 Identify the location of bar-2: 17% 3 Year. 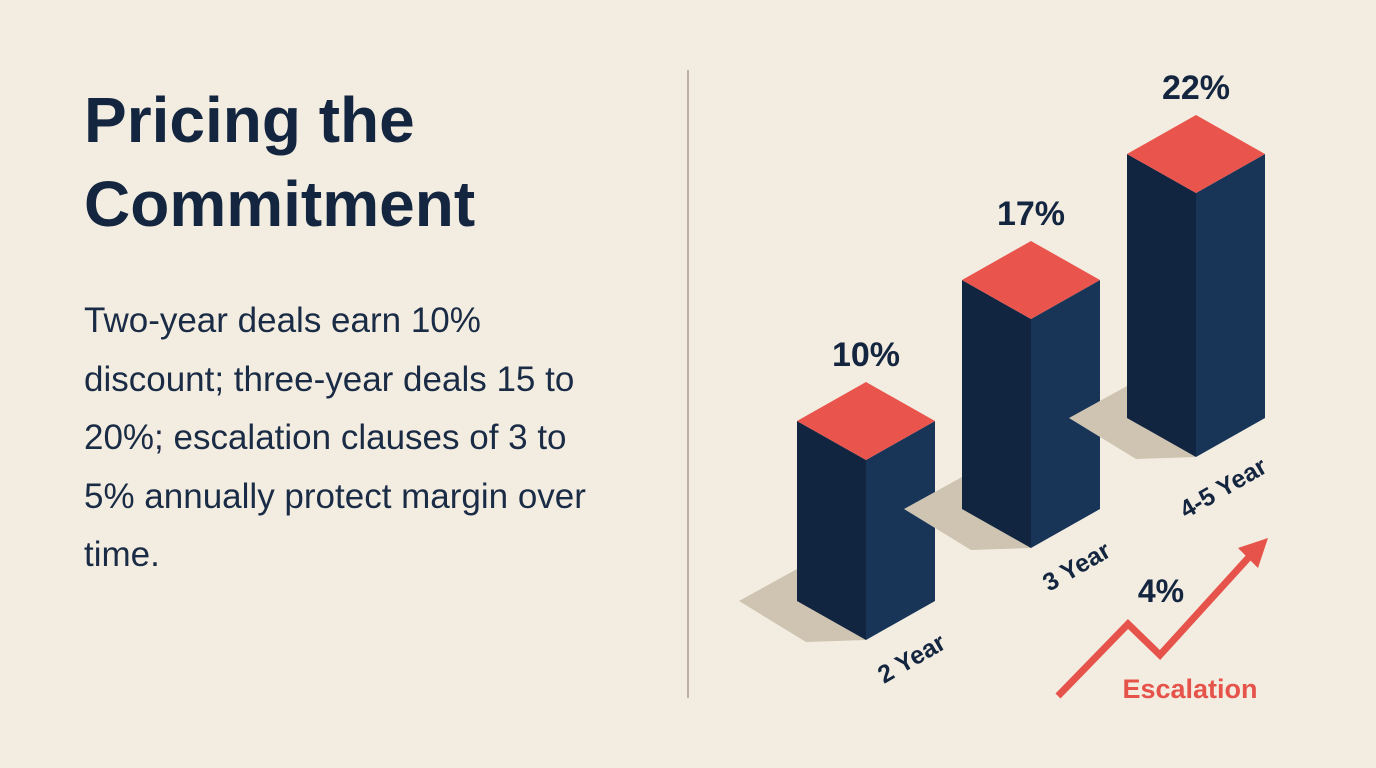
(1010, 396).